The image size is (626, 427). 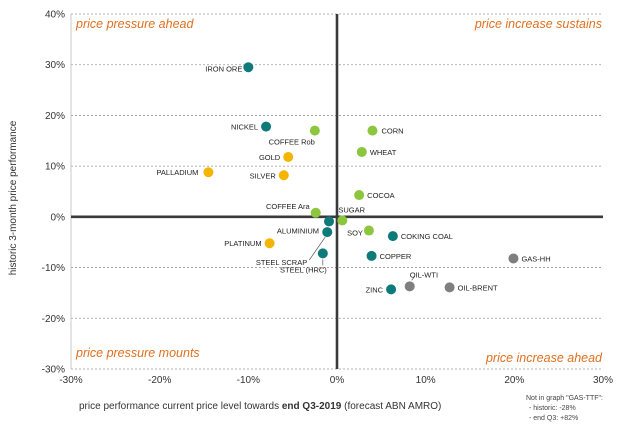 I want to click on point-oil-brent, so click(x=449, y=287).